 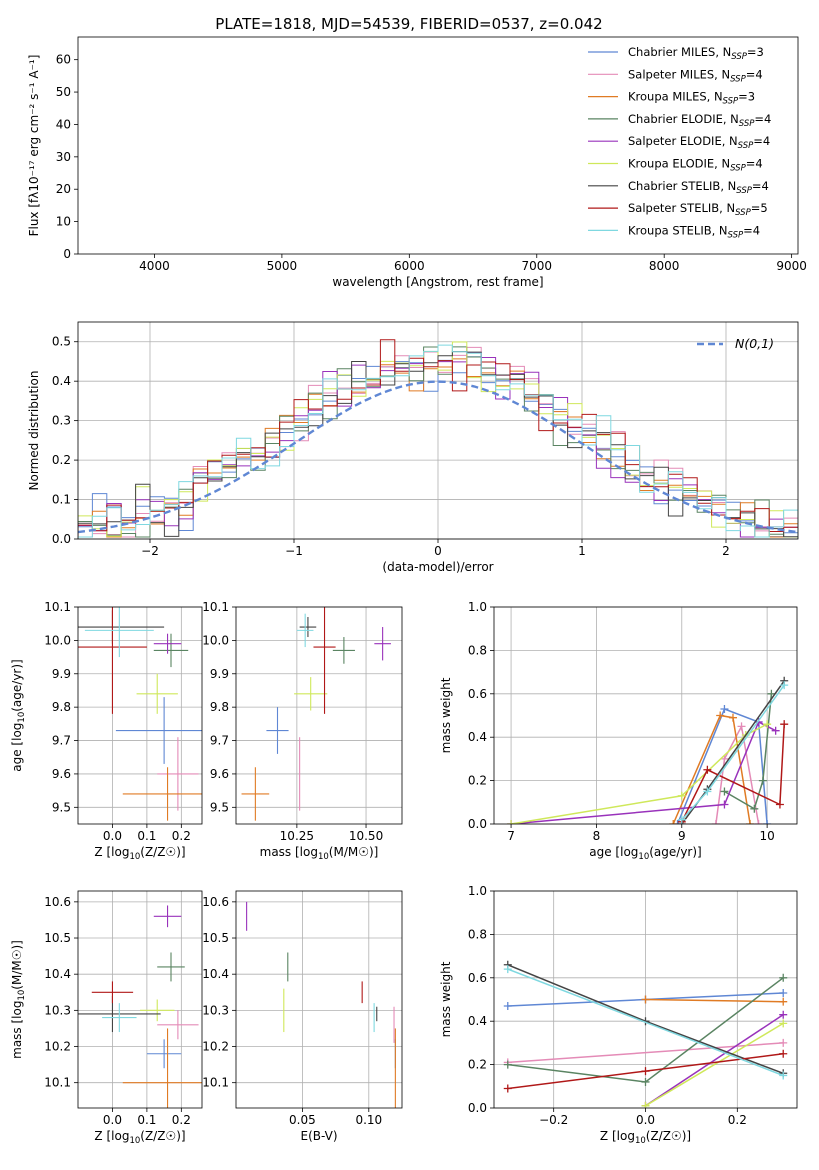 I want to click on y-tick-label: 40, so click(x=63, y=124).